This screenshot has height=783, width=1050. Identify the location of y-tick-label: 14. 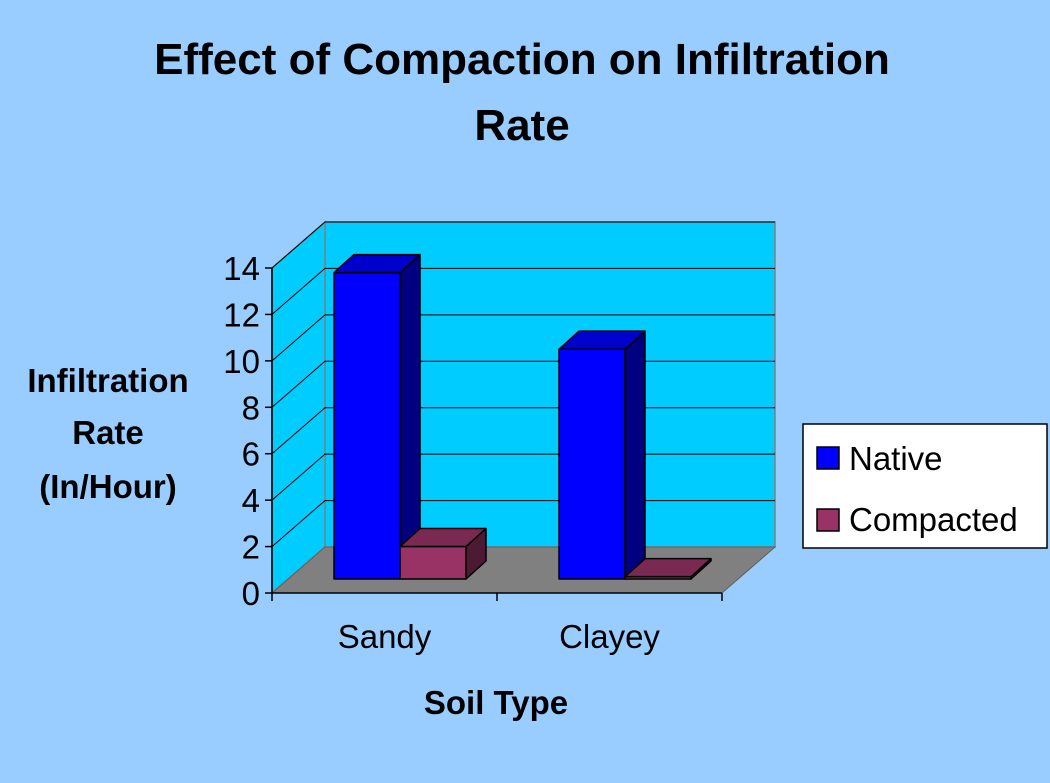
(241, 268).